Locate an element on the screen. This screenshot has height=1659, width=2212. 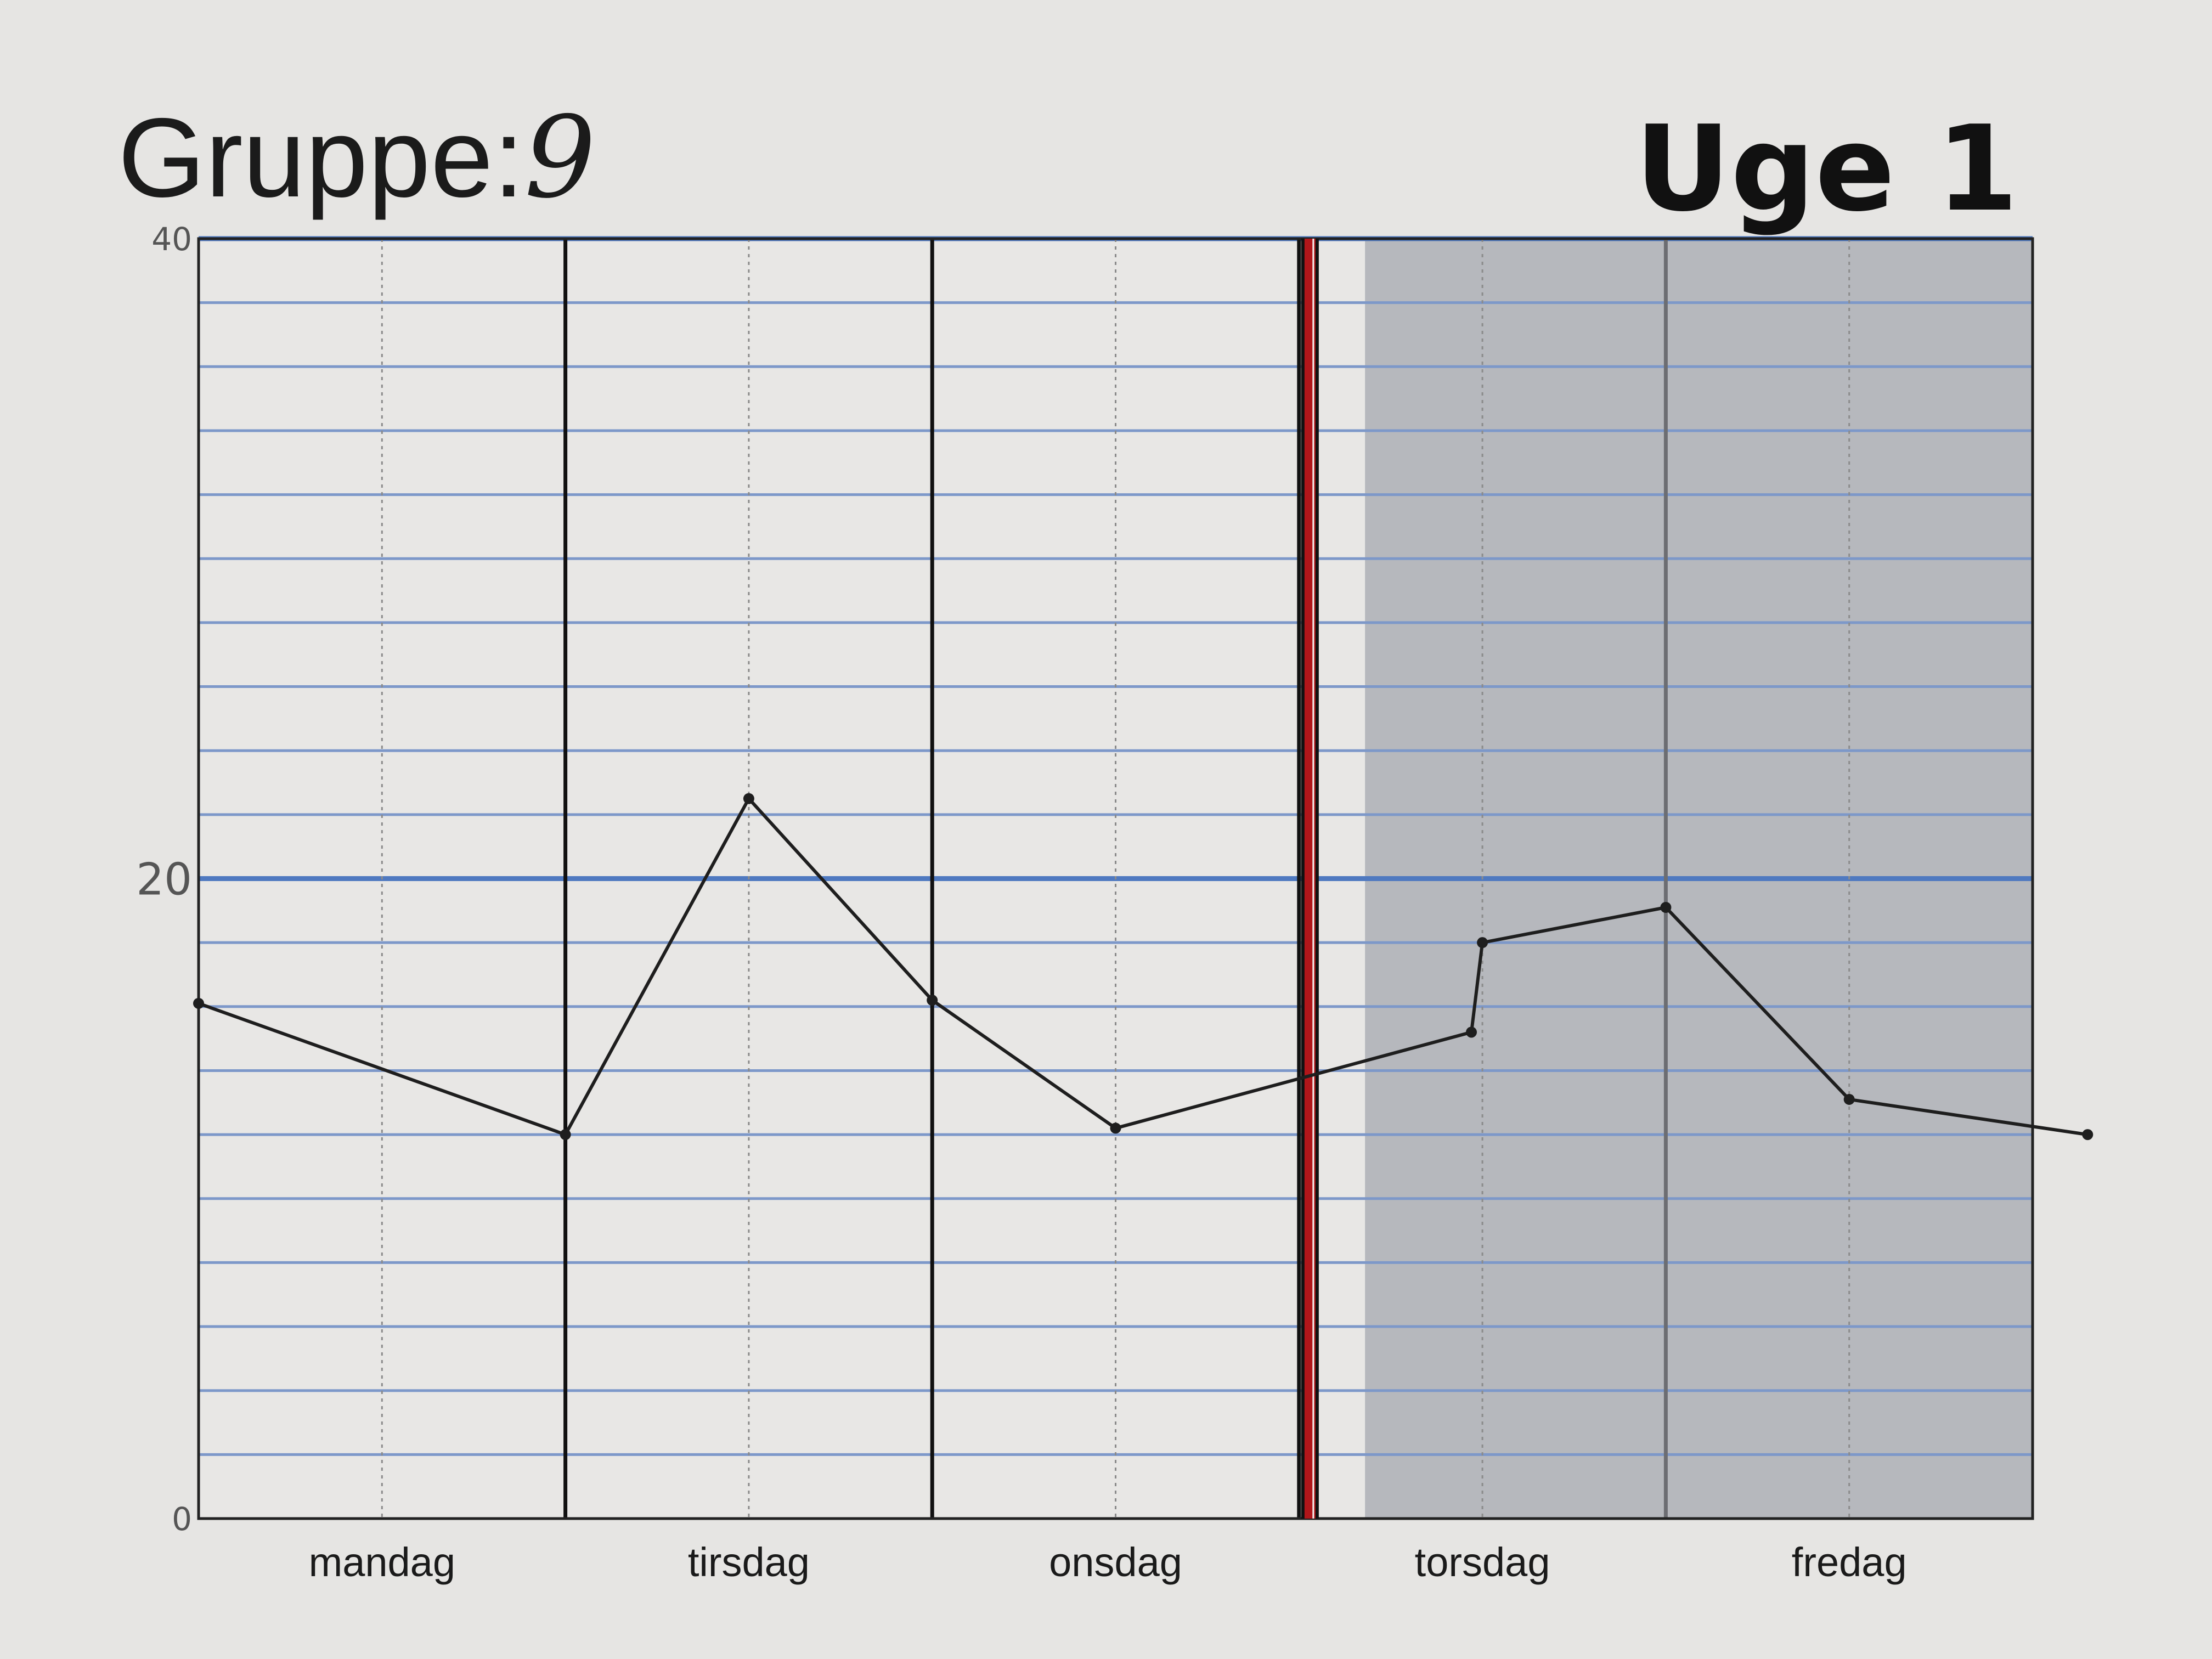
y-tick-label: 0 is located at coordinates (182, 1519).